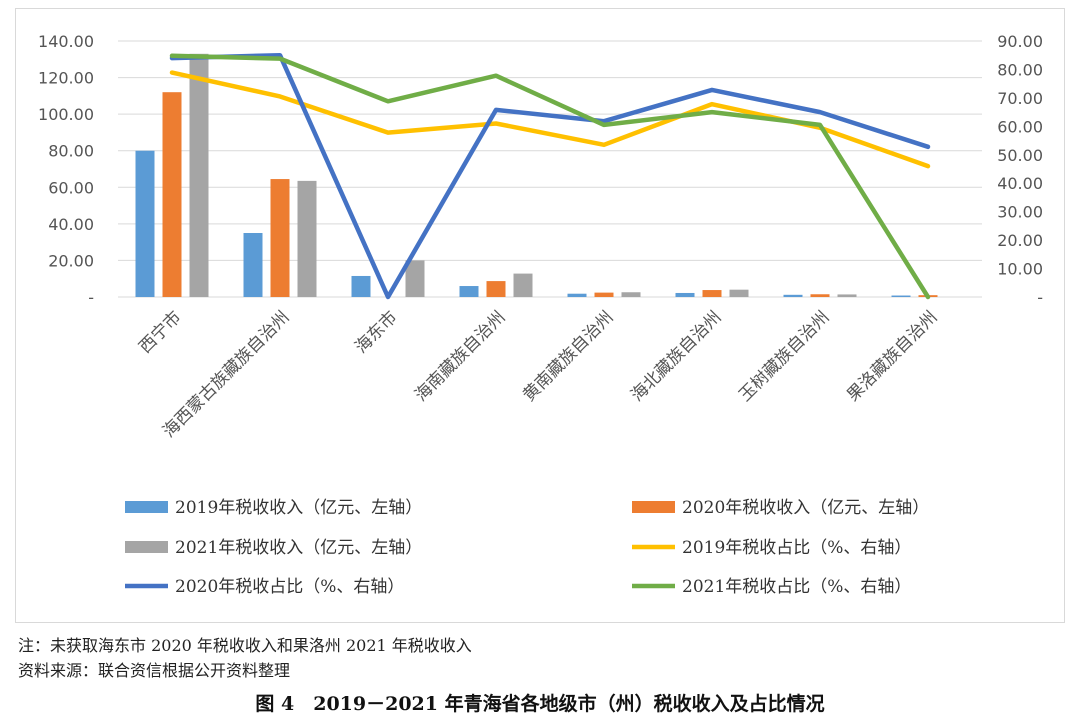 The image size is (1080, 721). What do you see at coordinates (71, 187) in the screenshot?
I see `left-axis-tick-label: 60.00` at bounding box center [71, 187].